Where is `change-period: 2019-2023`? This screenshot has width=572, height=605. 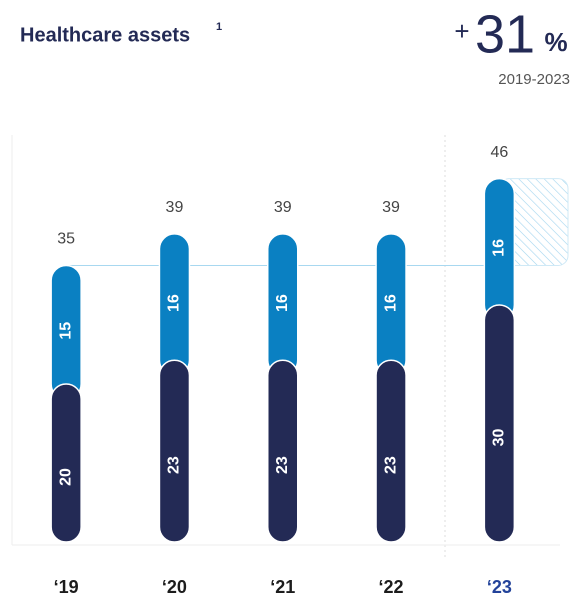
change-period: 2019-2023 is located at coordinates (534, 79).